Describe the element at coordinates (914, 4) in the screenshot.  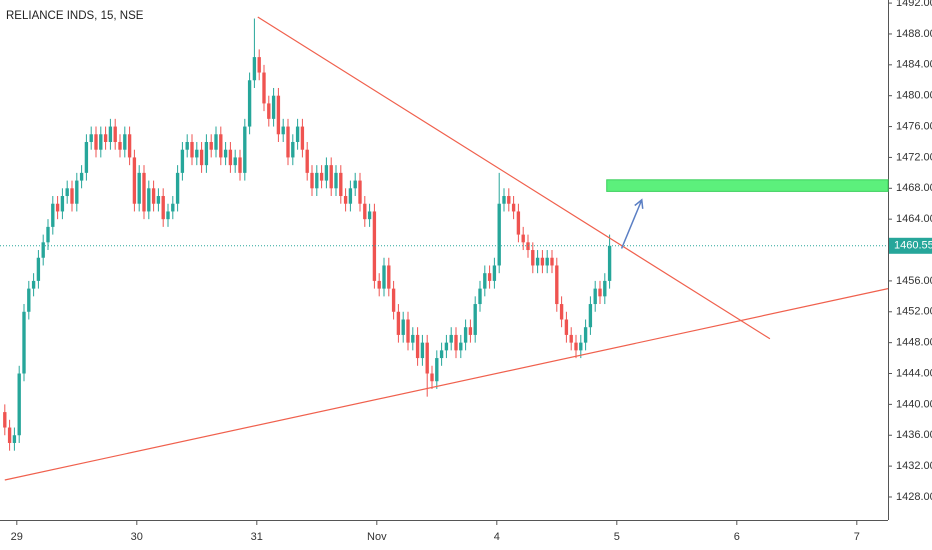
I see `y-tick-label: 1492.00` at that location.